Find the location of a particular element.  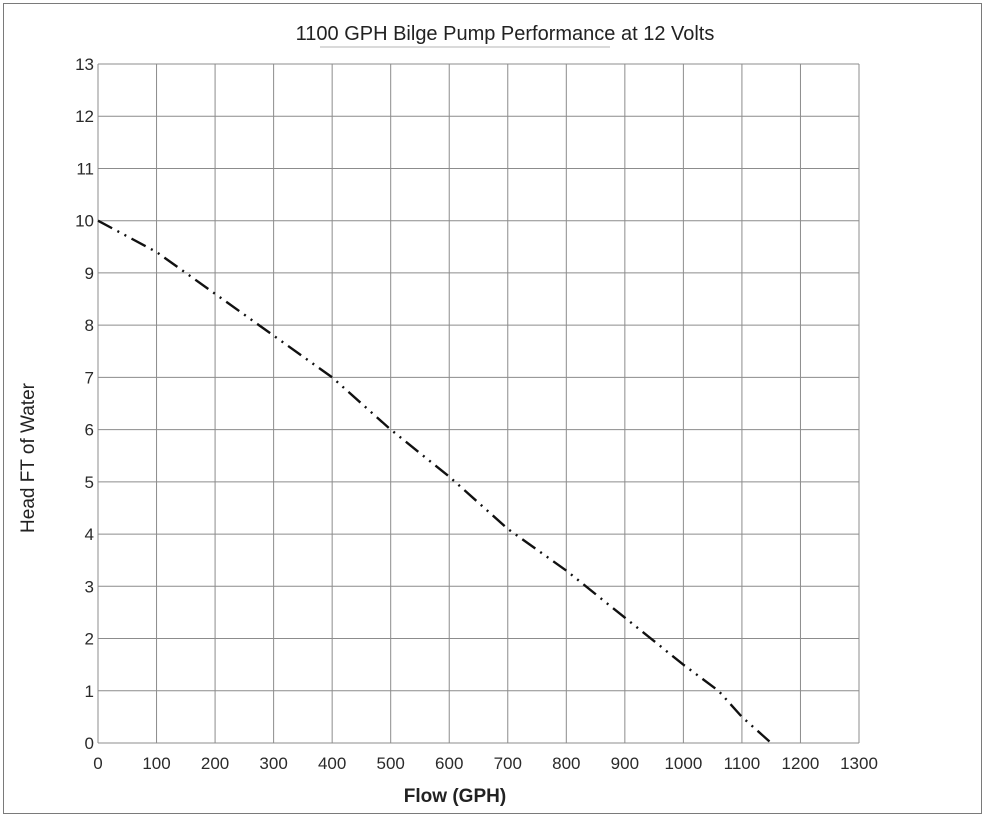

y-tick-label: 7 is located at coordinates (89, 377).